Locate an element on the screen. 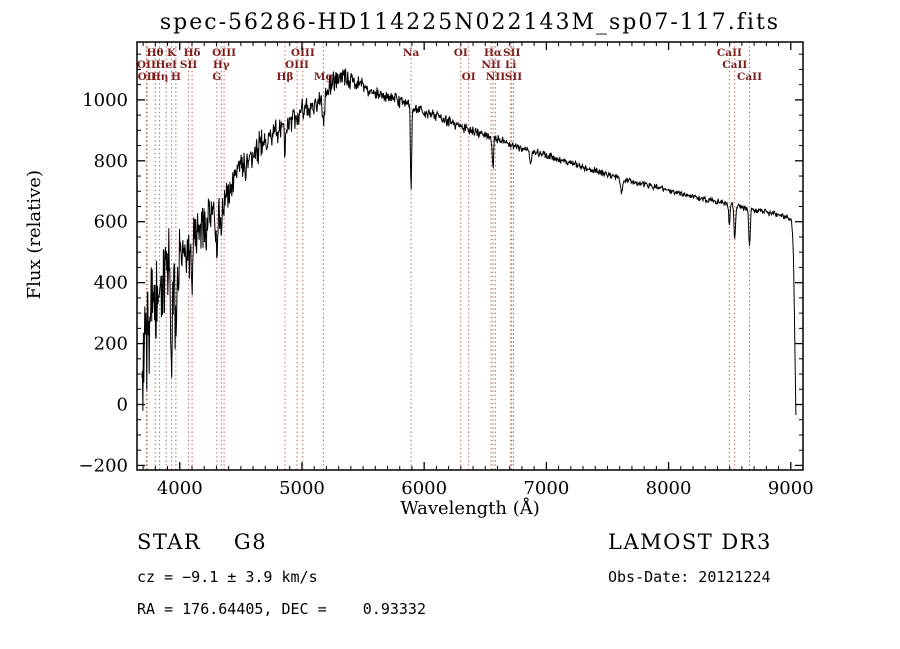  marker-label: Hδ is located at coordinates (192, 53).